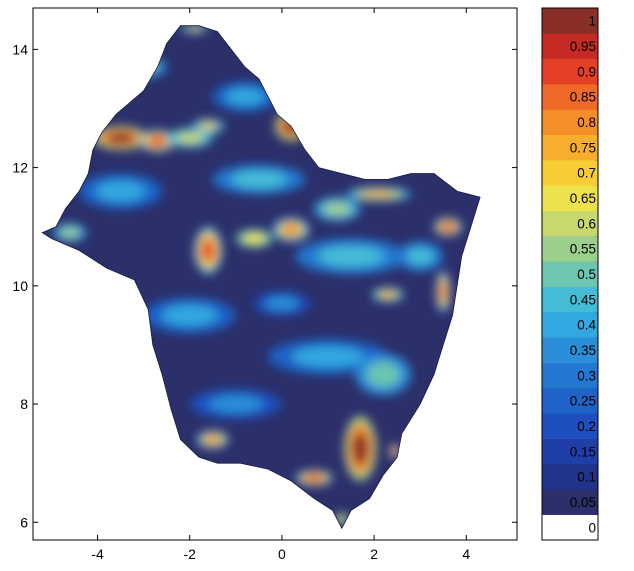 Image resolution: width=634 pixels, height=571 pixels. I want to click on colorbar-label: 1, so click(592, 21).